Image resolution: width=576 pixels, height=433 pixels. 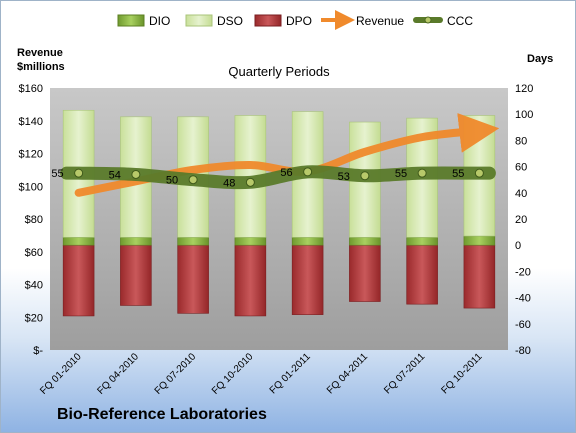 I want to click on y-tick-right: -80, so click(x=523, y=351).